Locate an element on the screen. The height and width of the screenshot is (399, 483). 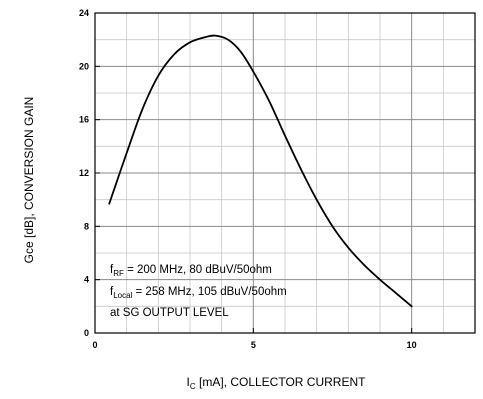
annotation-subscript: Local is located at coordinates (122, 295).